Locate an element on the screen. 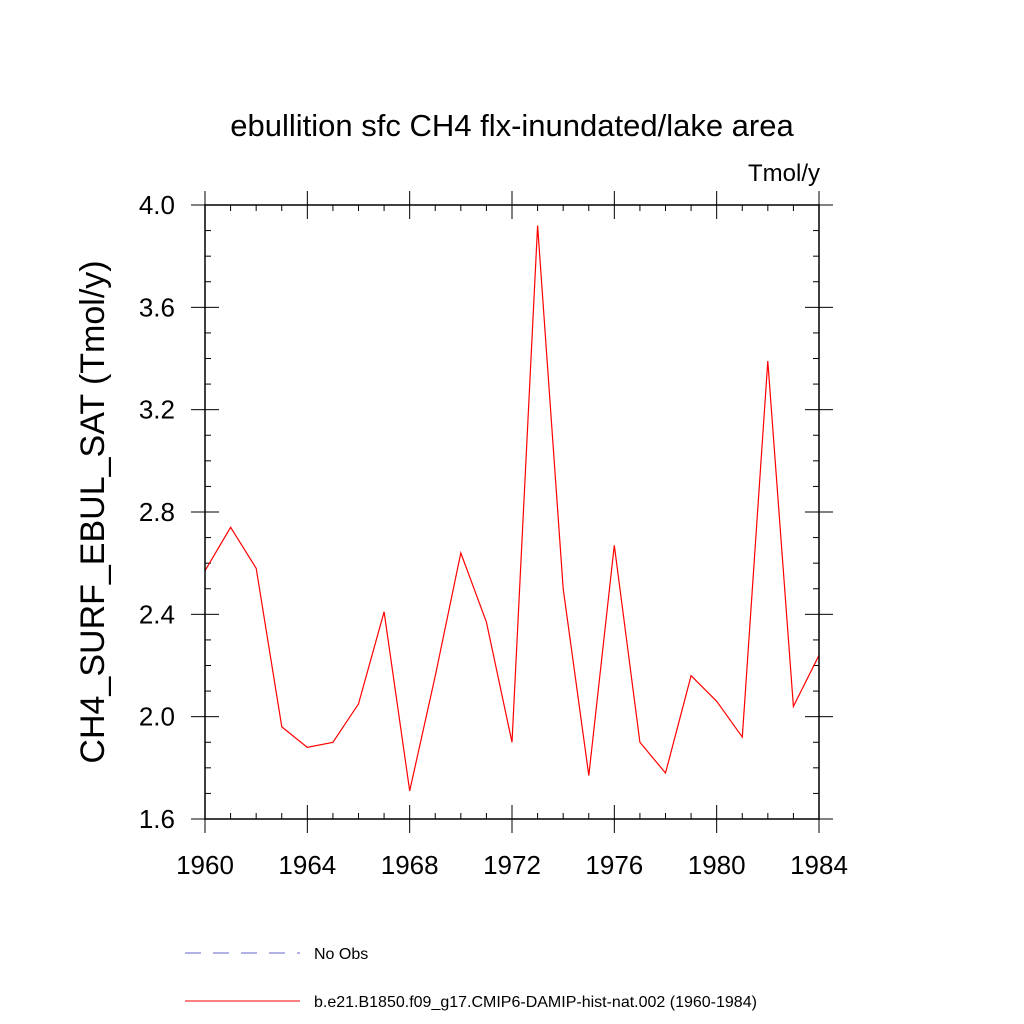 The width and height of the screenshot is (1024, 1024). y-tick-label: 3.2 is located at coordinates (157, 410).